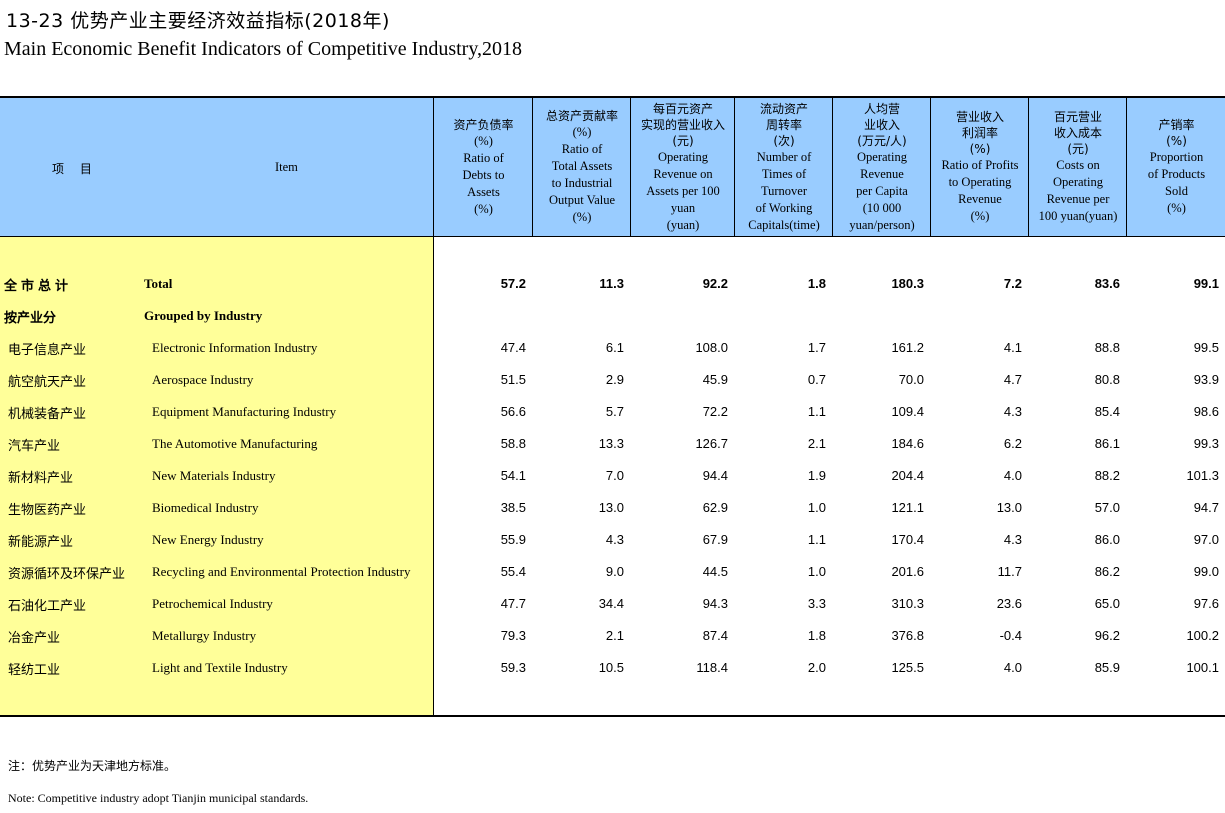 The height and width of the screenshot is (813, 1225). What do you see at coordinates (513, 443) in the screenshot?
I see `cell-value: 58.8` at bounding box center [513, 443].